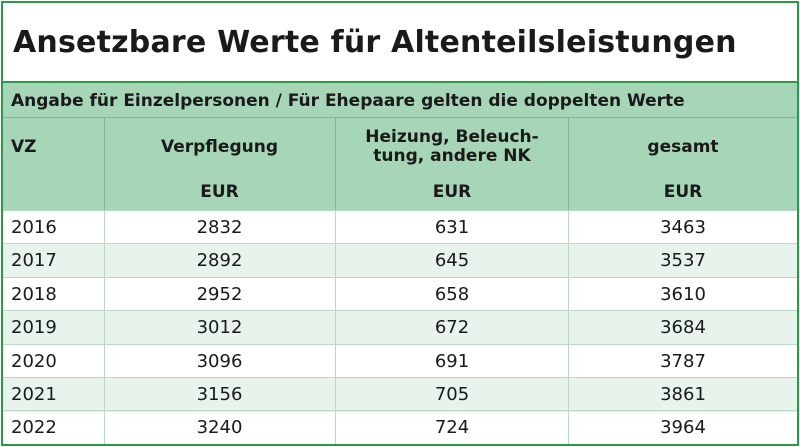 Image resolution: width=800 pixels, height=447 pixels. What do you see at coordinates (24, 147) in the screenshot?
I see `column-header-vz: VZ` at bounding box center [24, 147].